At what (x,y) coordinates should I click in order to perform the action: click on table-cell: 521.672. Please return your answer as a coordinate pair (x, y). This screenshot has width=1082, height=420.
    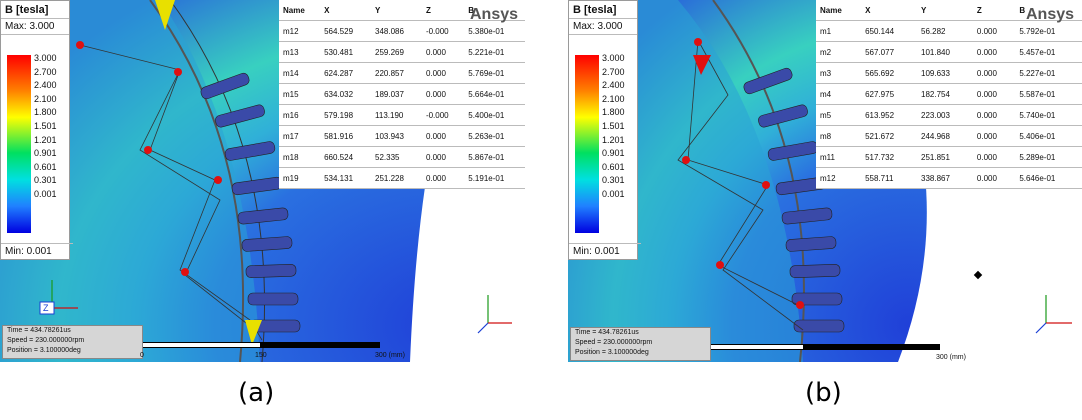
    Looking at the image, I should click on (889, 136).